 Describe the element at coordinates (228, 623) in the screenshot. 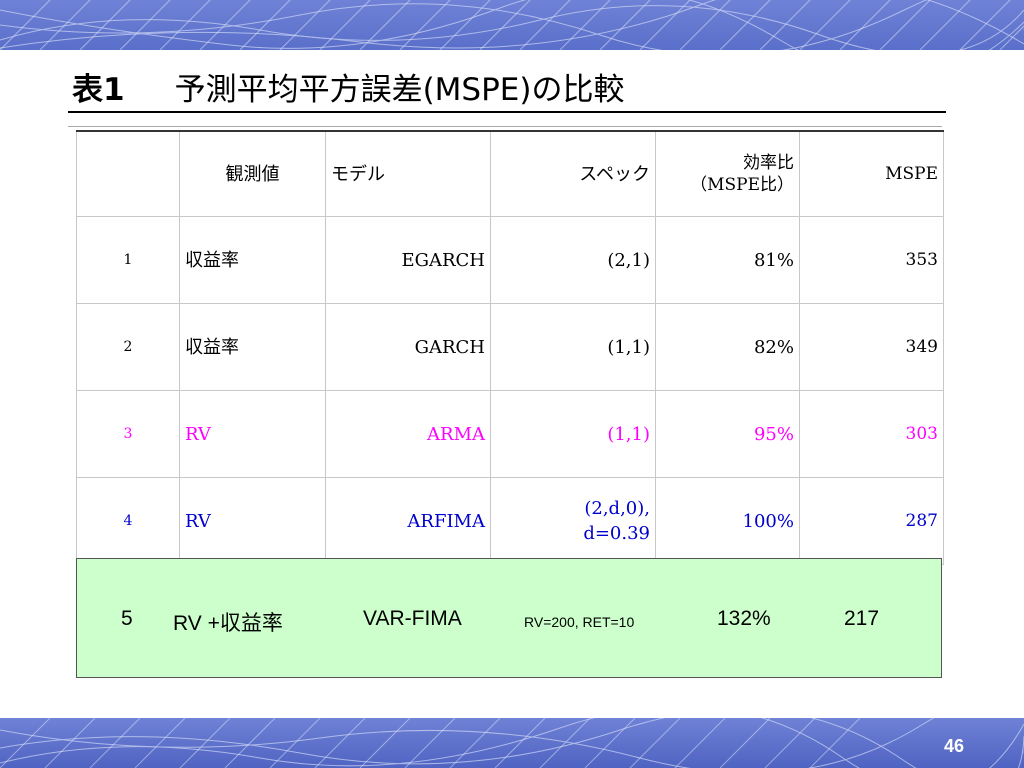

I see `highlight-observed: RV +収益率` at that location.